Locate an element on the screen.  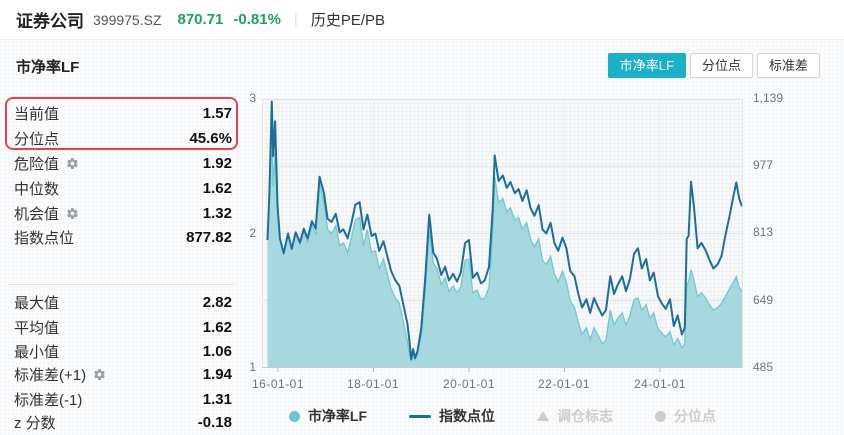
x-axis-tick-label: 20-01-01 is located at coordinates (469, 384).